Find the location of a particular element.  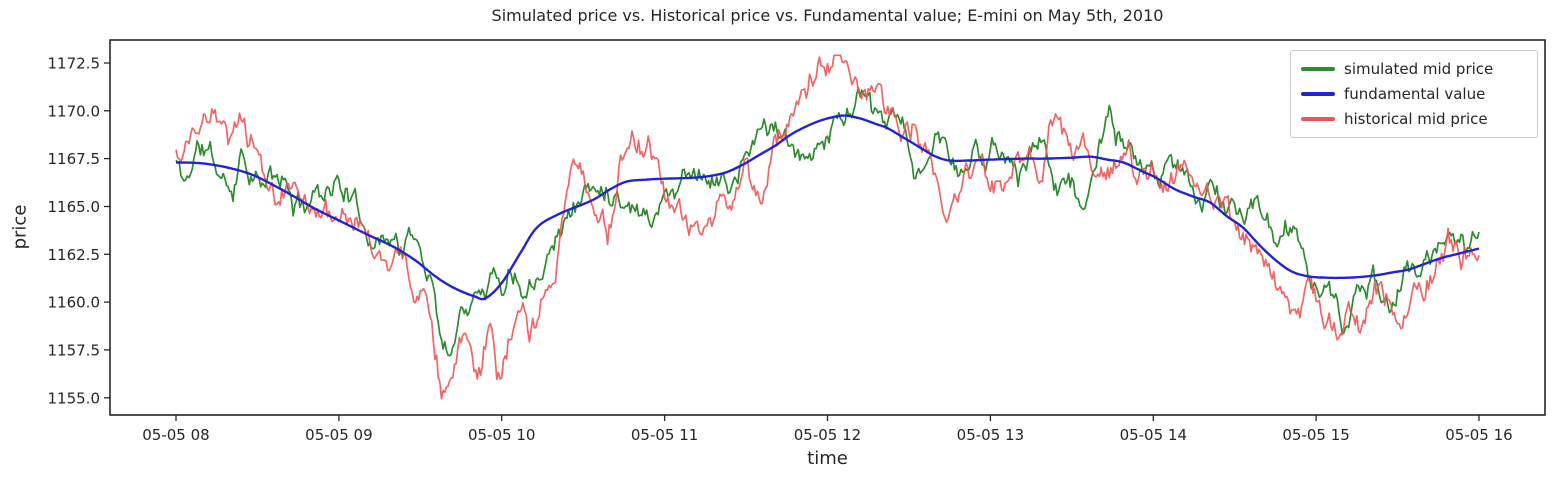

legend-label-fundamental: fundamental value is located at coordinates (1415, 94).